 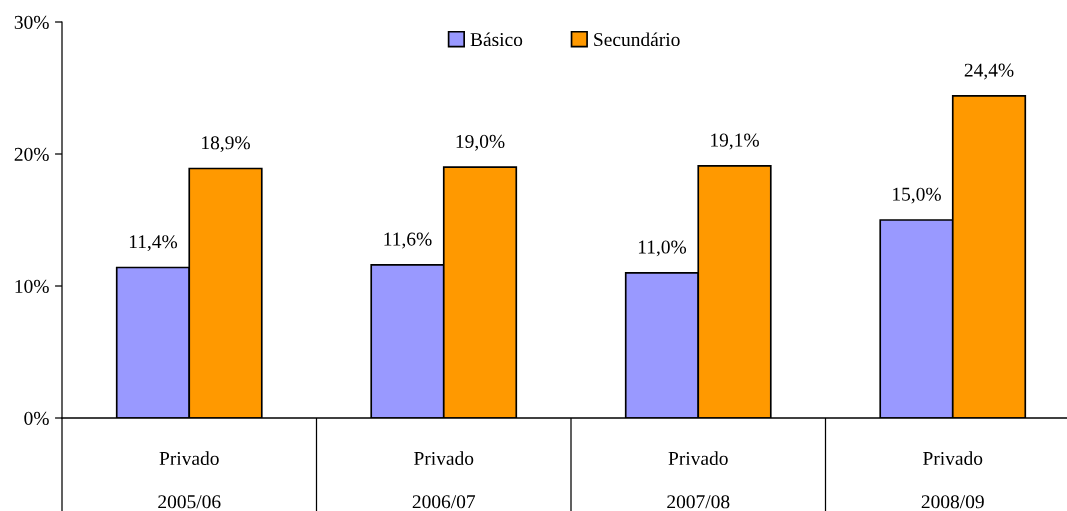 What do you see at coordinates (408, 240) in the screenshot?
I see `data-label: 11,6%` at bounding box center [408, 240].